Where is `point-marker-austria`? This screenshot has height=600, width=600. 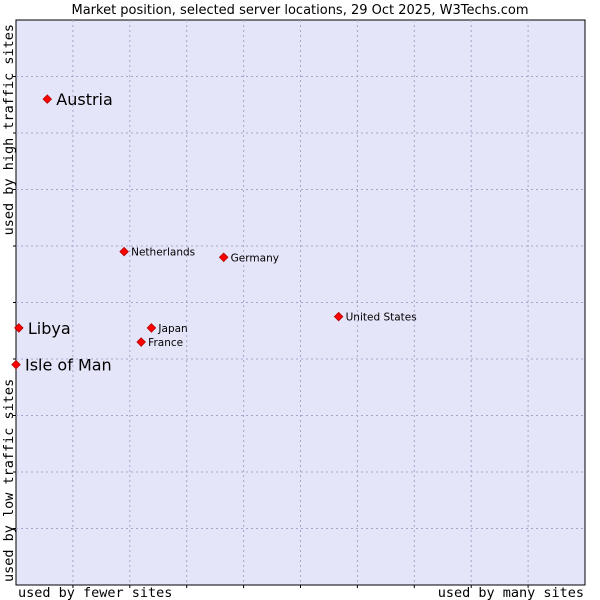
point-marker-austria is located at coordinates (47, 99).